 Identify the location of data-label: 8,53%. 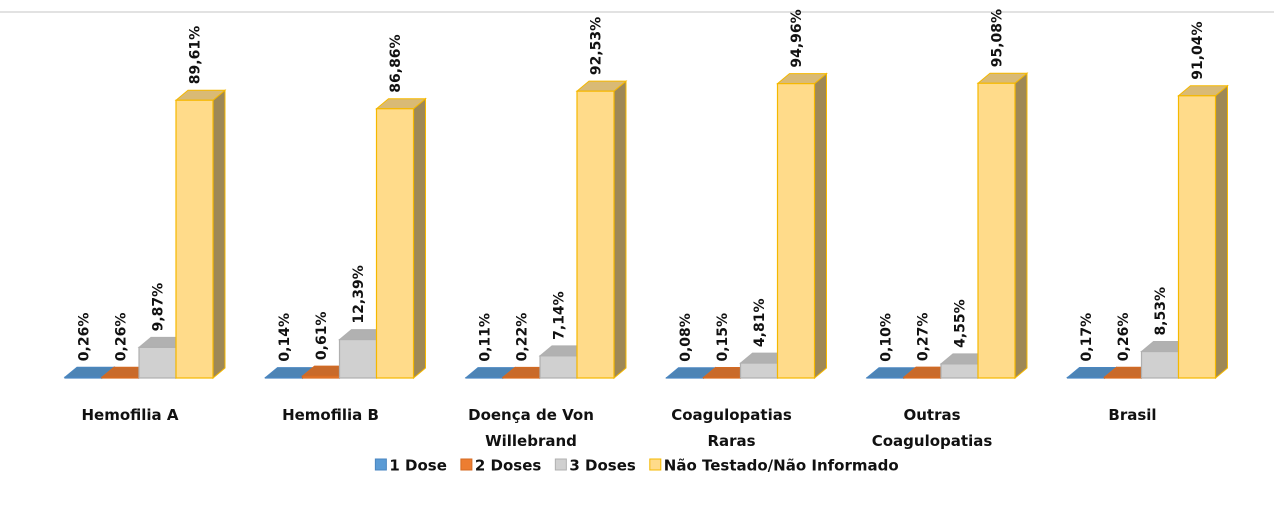
(1161, 311).